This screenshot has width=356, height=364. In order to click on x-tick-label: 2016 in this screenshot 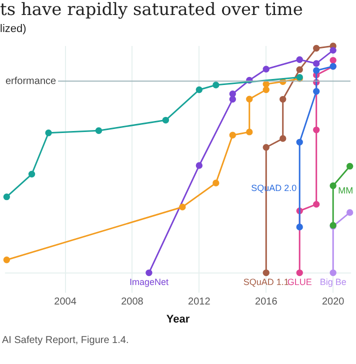, I will do `click(266, 302)`.